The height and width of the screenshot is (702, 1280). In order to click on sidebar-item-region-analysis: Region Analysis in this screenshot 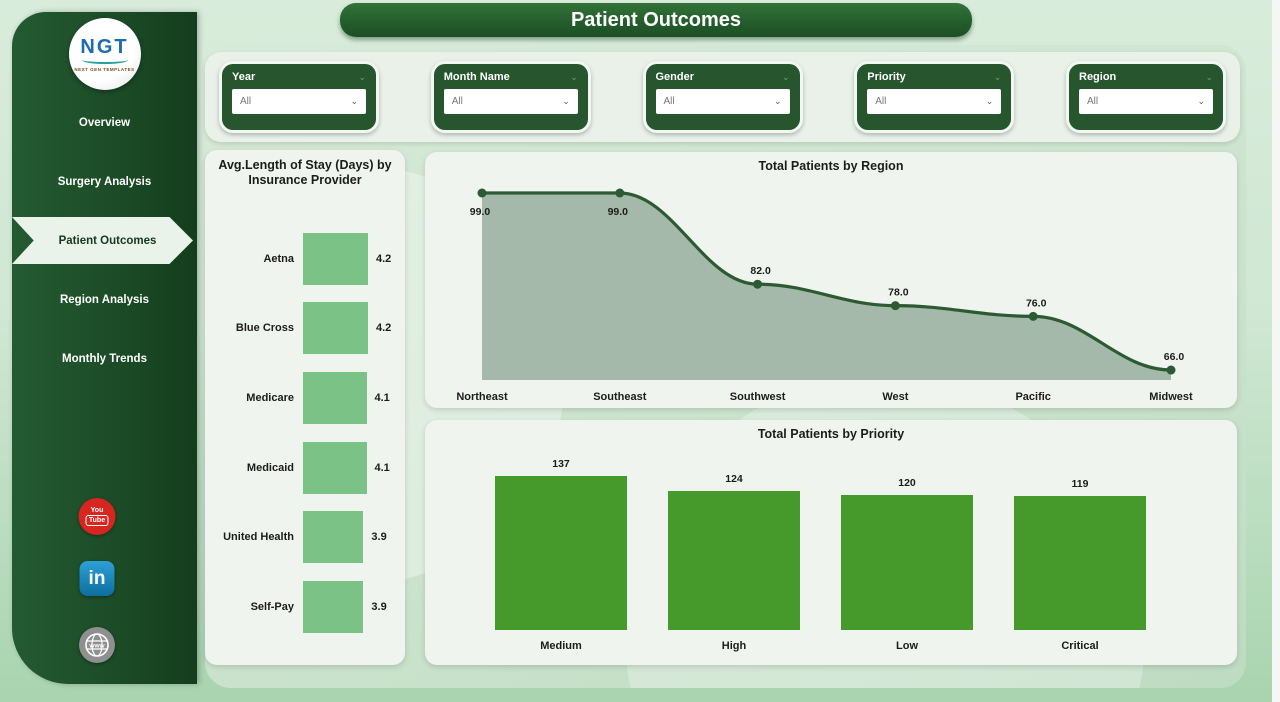, I will do `click(104, 299)`.